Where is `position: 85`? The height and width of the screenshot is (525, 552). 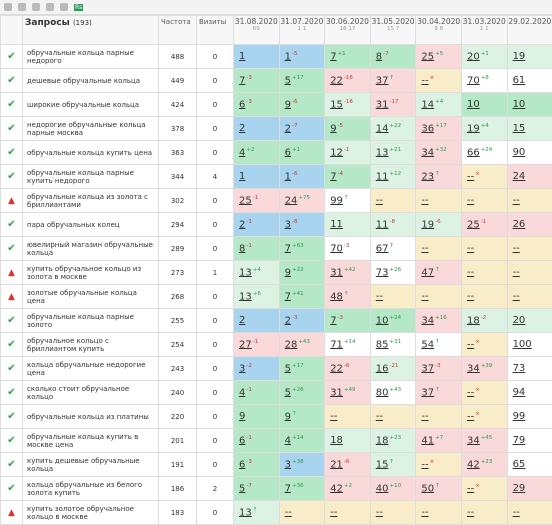 position: 85 is located at coordinates (382, 344).